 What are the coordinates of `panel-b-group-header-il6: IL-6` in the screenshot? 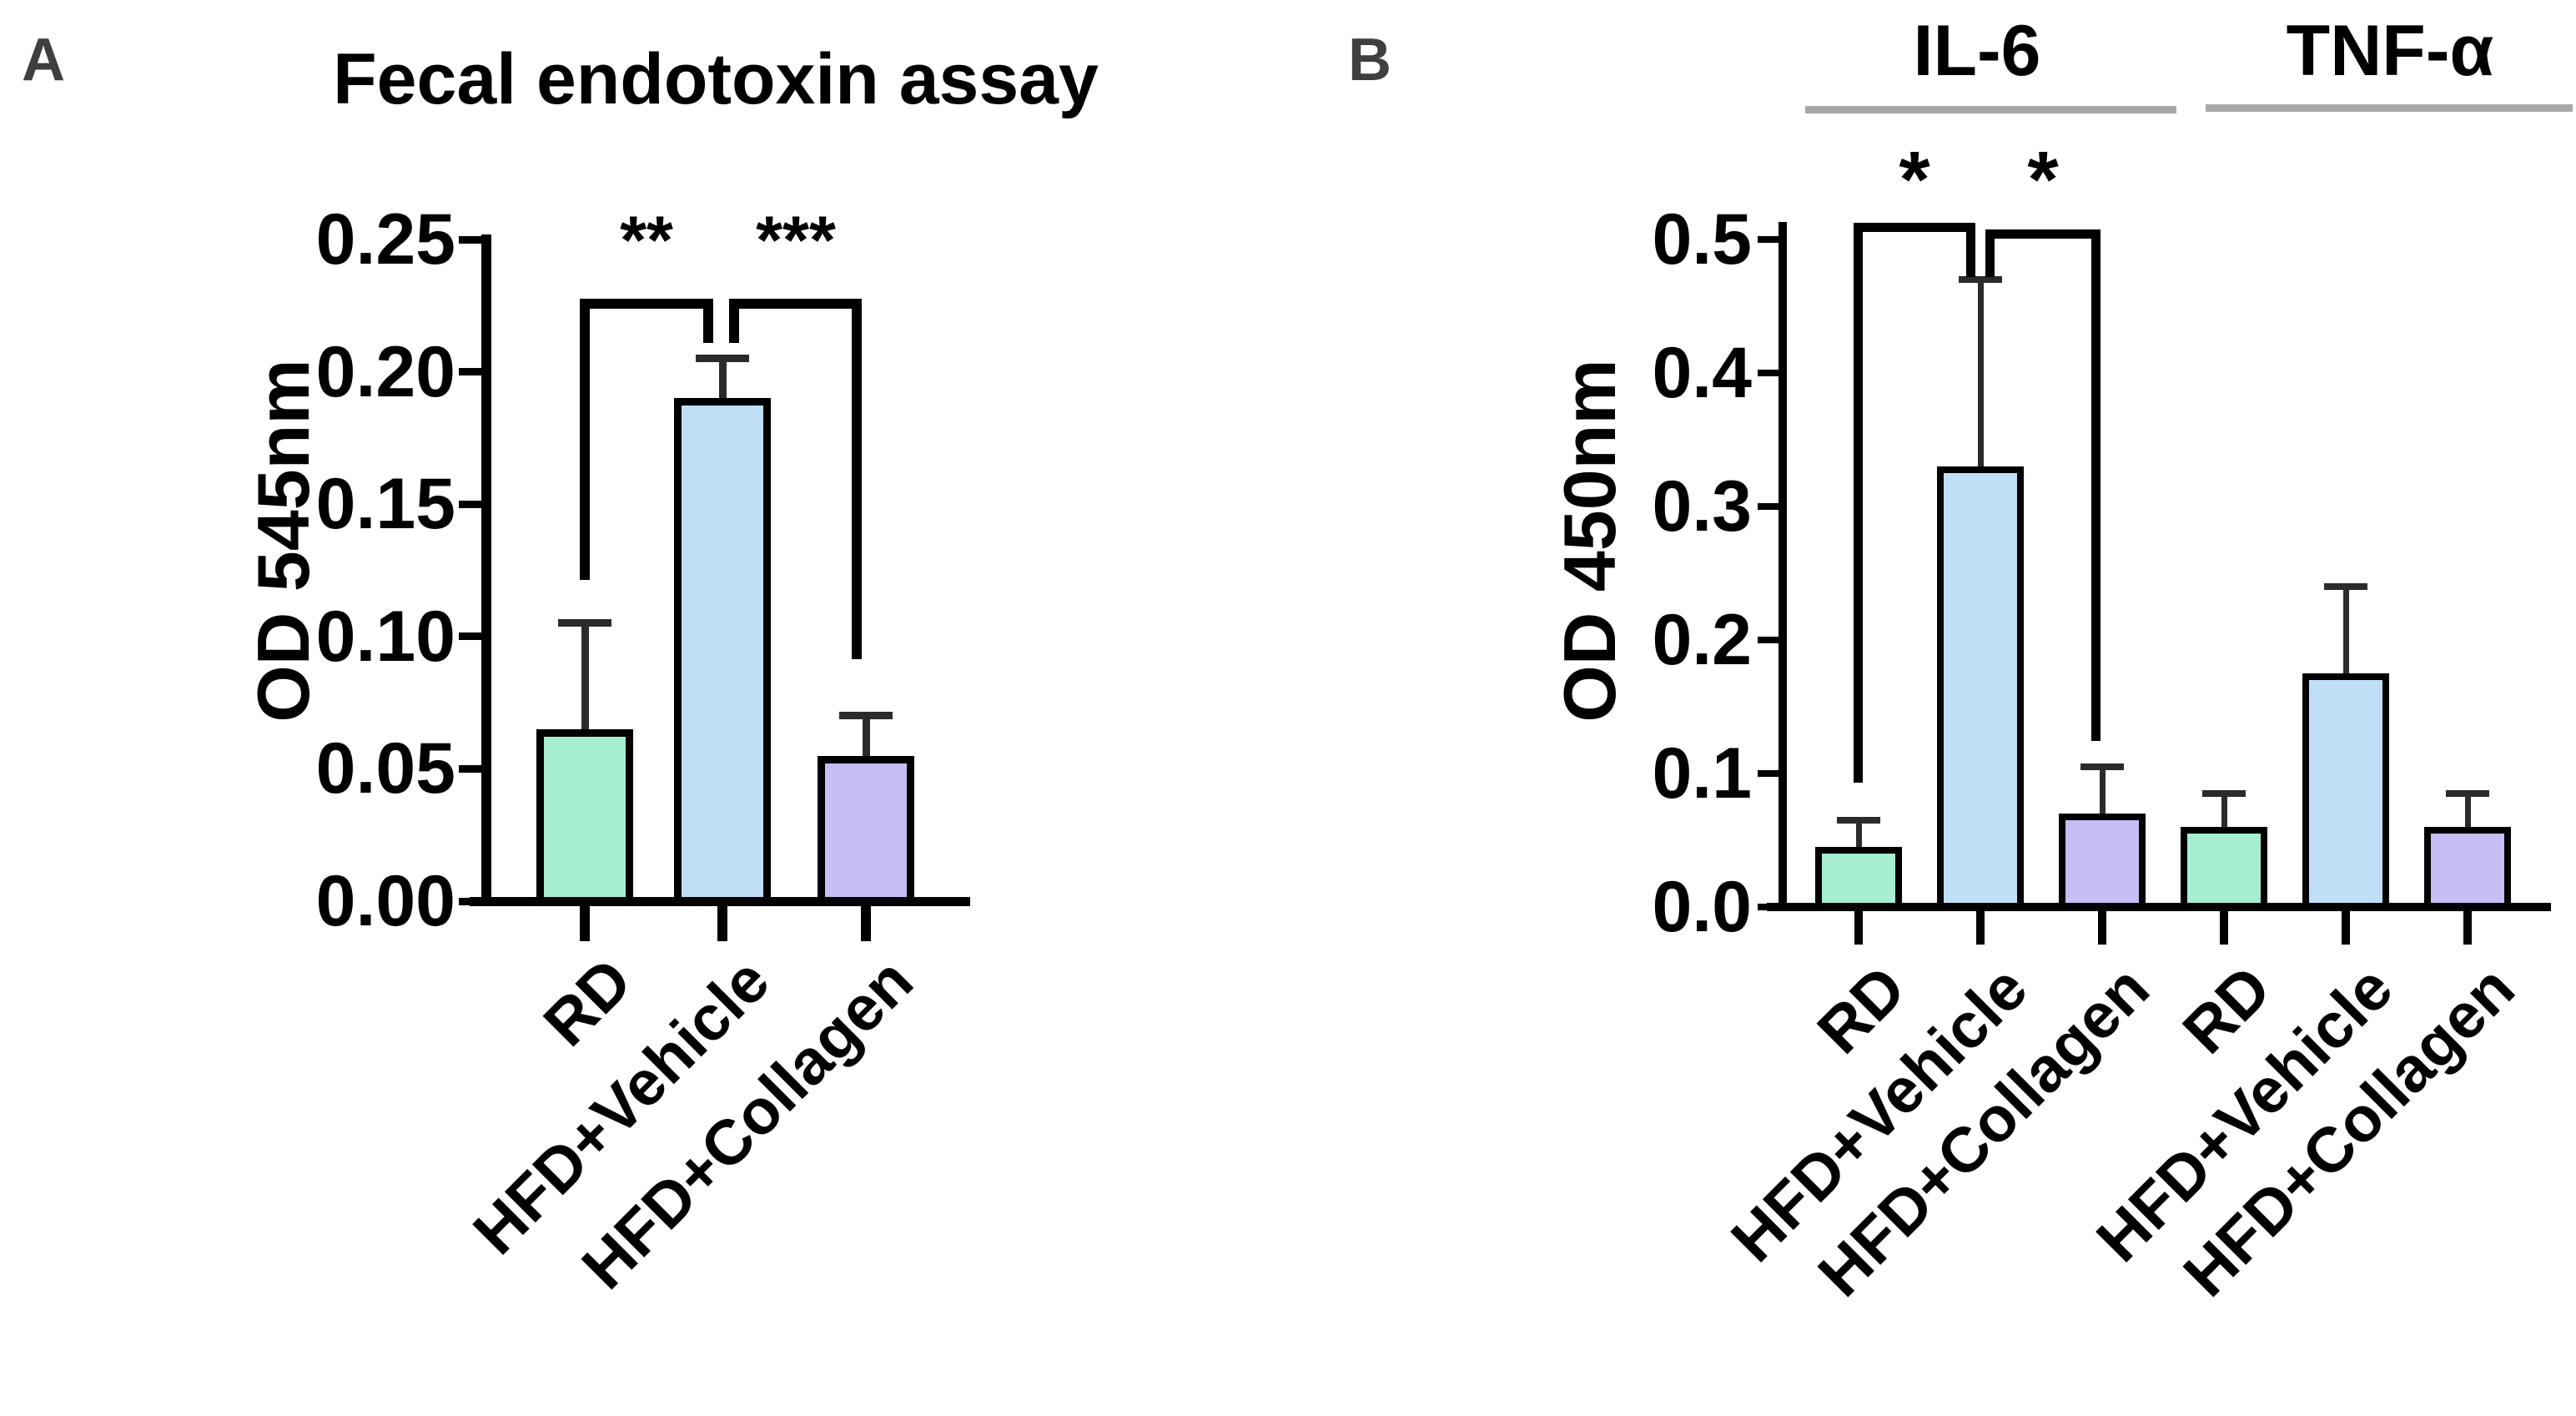 It's located at (1977, 51).